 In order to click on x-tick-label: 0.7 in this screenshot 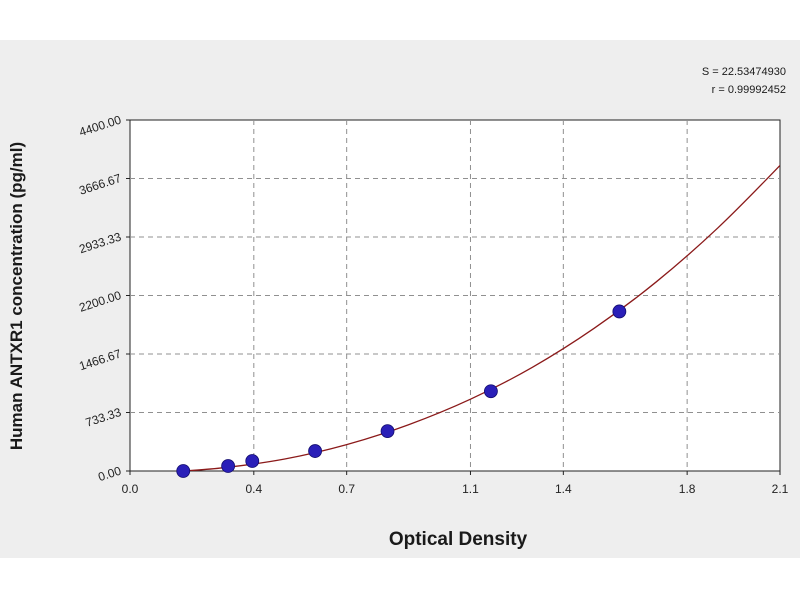, I will do `click(346, 489)`.